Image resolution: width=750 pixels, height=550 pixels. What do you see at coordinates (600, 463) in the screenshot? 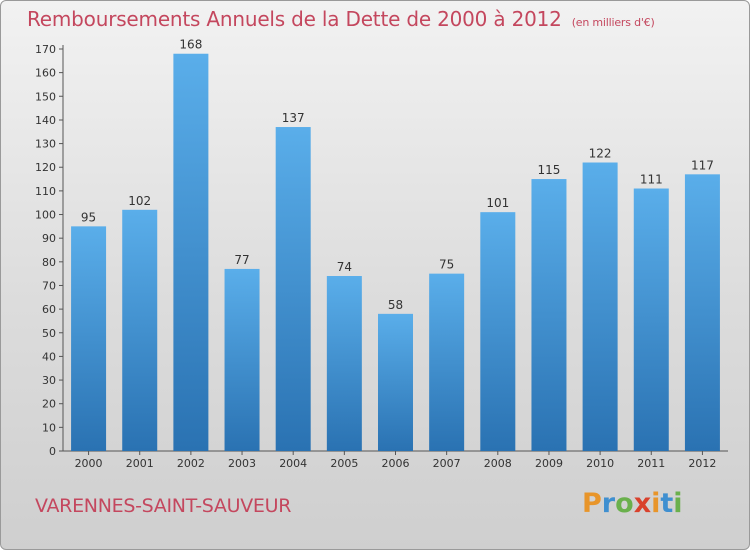
I see `x-tick-label: 2010` at bounding box center [600, 463].